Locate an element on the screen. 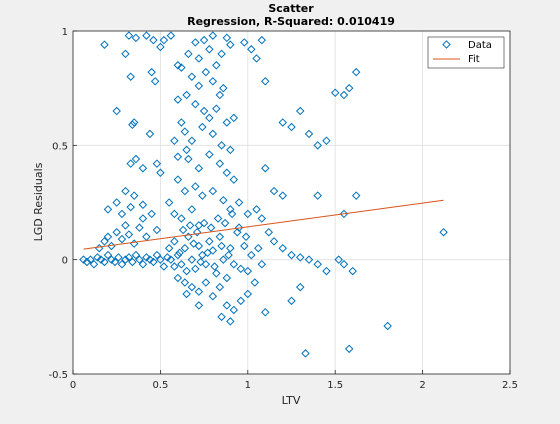  legend: Data Fit is located at coordinates (466, 52).